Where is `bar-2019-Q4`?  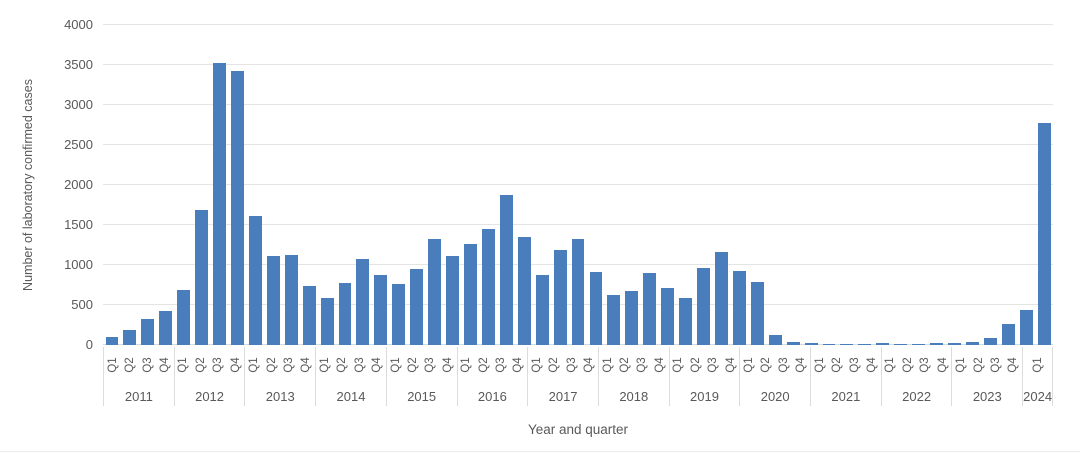
bar-2019-Q4 is located at coordinates (739, 307).